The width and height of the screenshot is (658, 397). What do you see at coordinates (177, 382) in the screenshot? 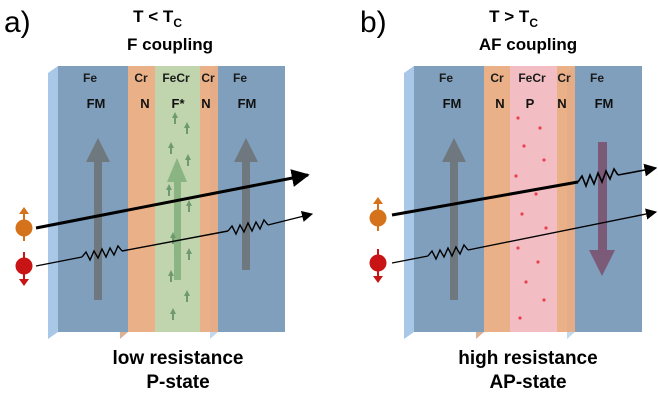
I see `state-label: P-state` at bounding box center [177, 382].